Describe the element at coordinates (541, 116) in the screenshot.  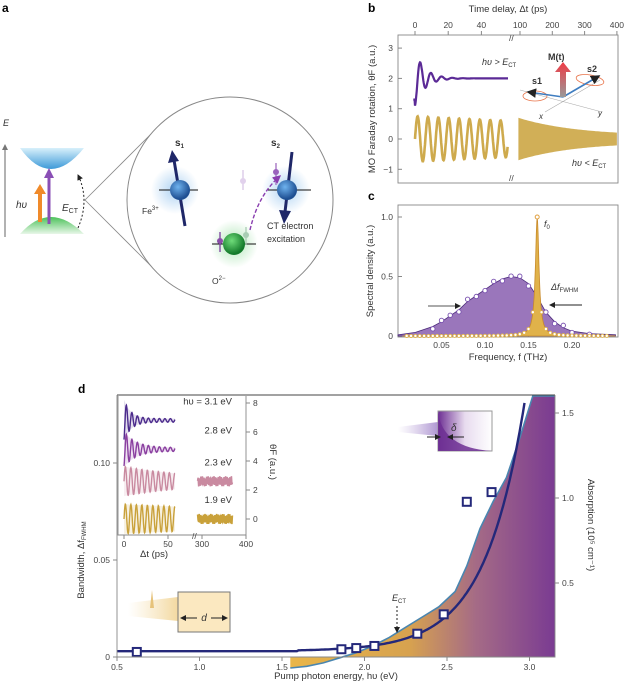
I see `inset-x-label: x` at that location.